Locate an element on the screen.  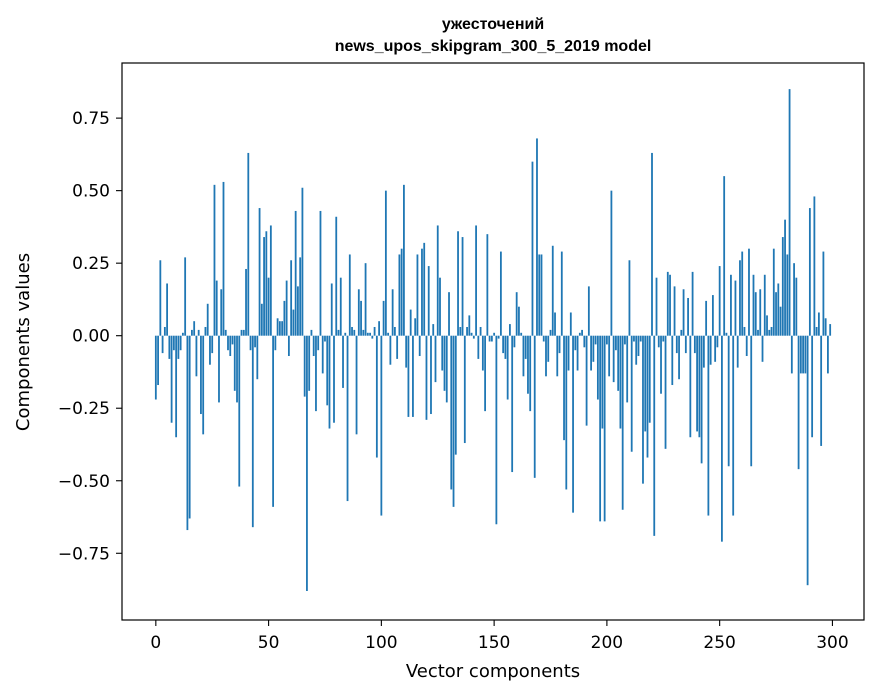
x-tick-label: 100 is located at coordinates (381, 643).